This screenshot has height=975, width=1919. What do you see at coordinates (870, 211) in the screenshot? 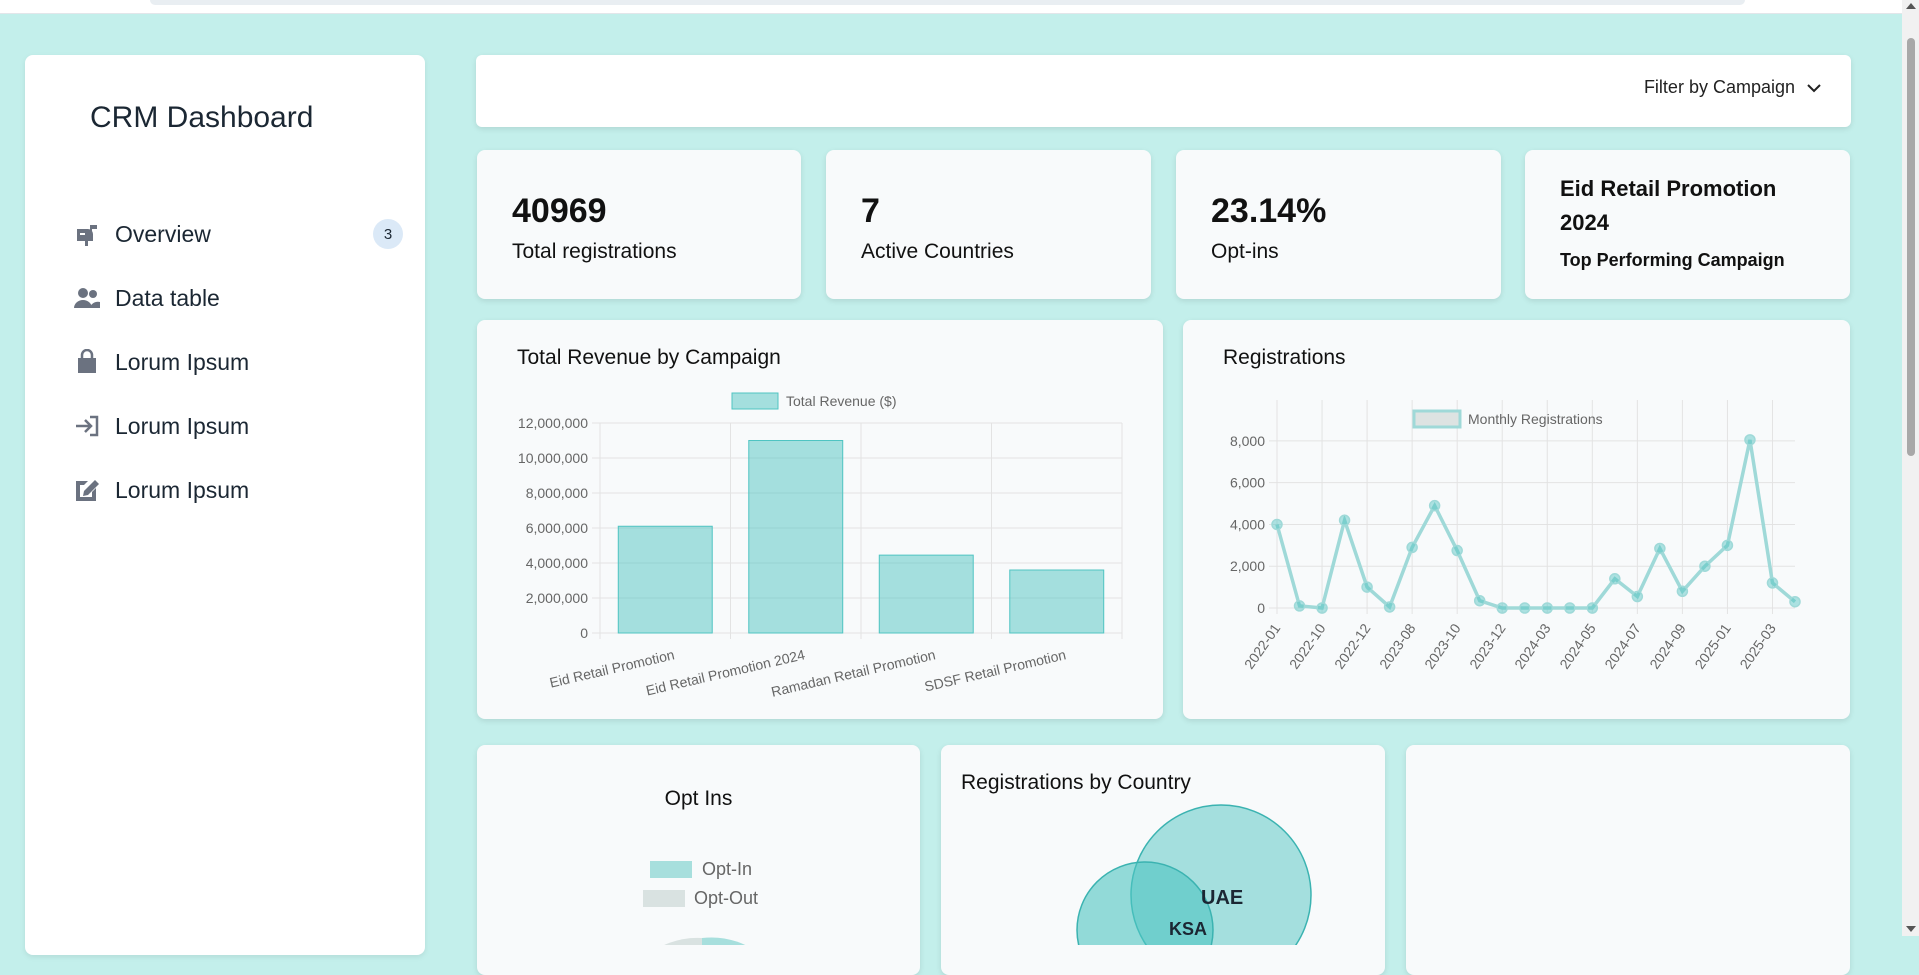
I see `kpi-value: 7` at bounding box center [870, 211].